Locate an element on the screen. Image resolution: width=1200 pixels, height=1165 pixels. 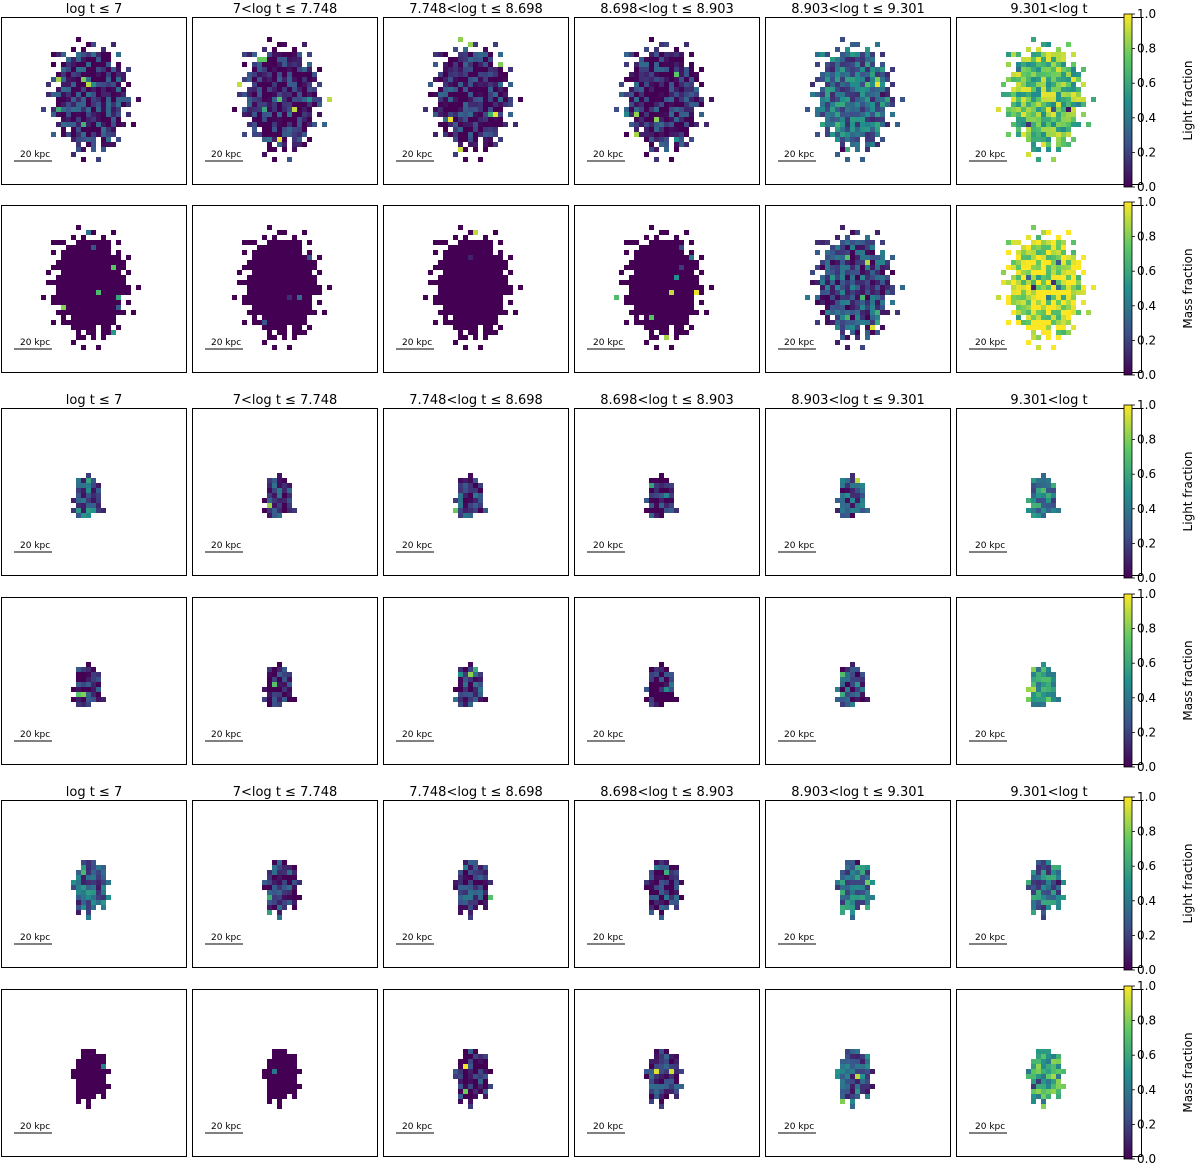
map-panel-r2-c3: 20 kpc is located at coordinates (476, 289).